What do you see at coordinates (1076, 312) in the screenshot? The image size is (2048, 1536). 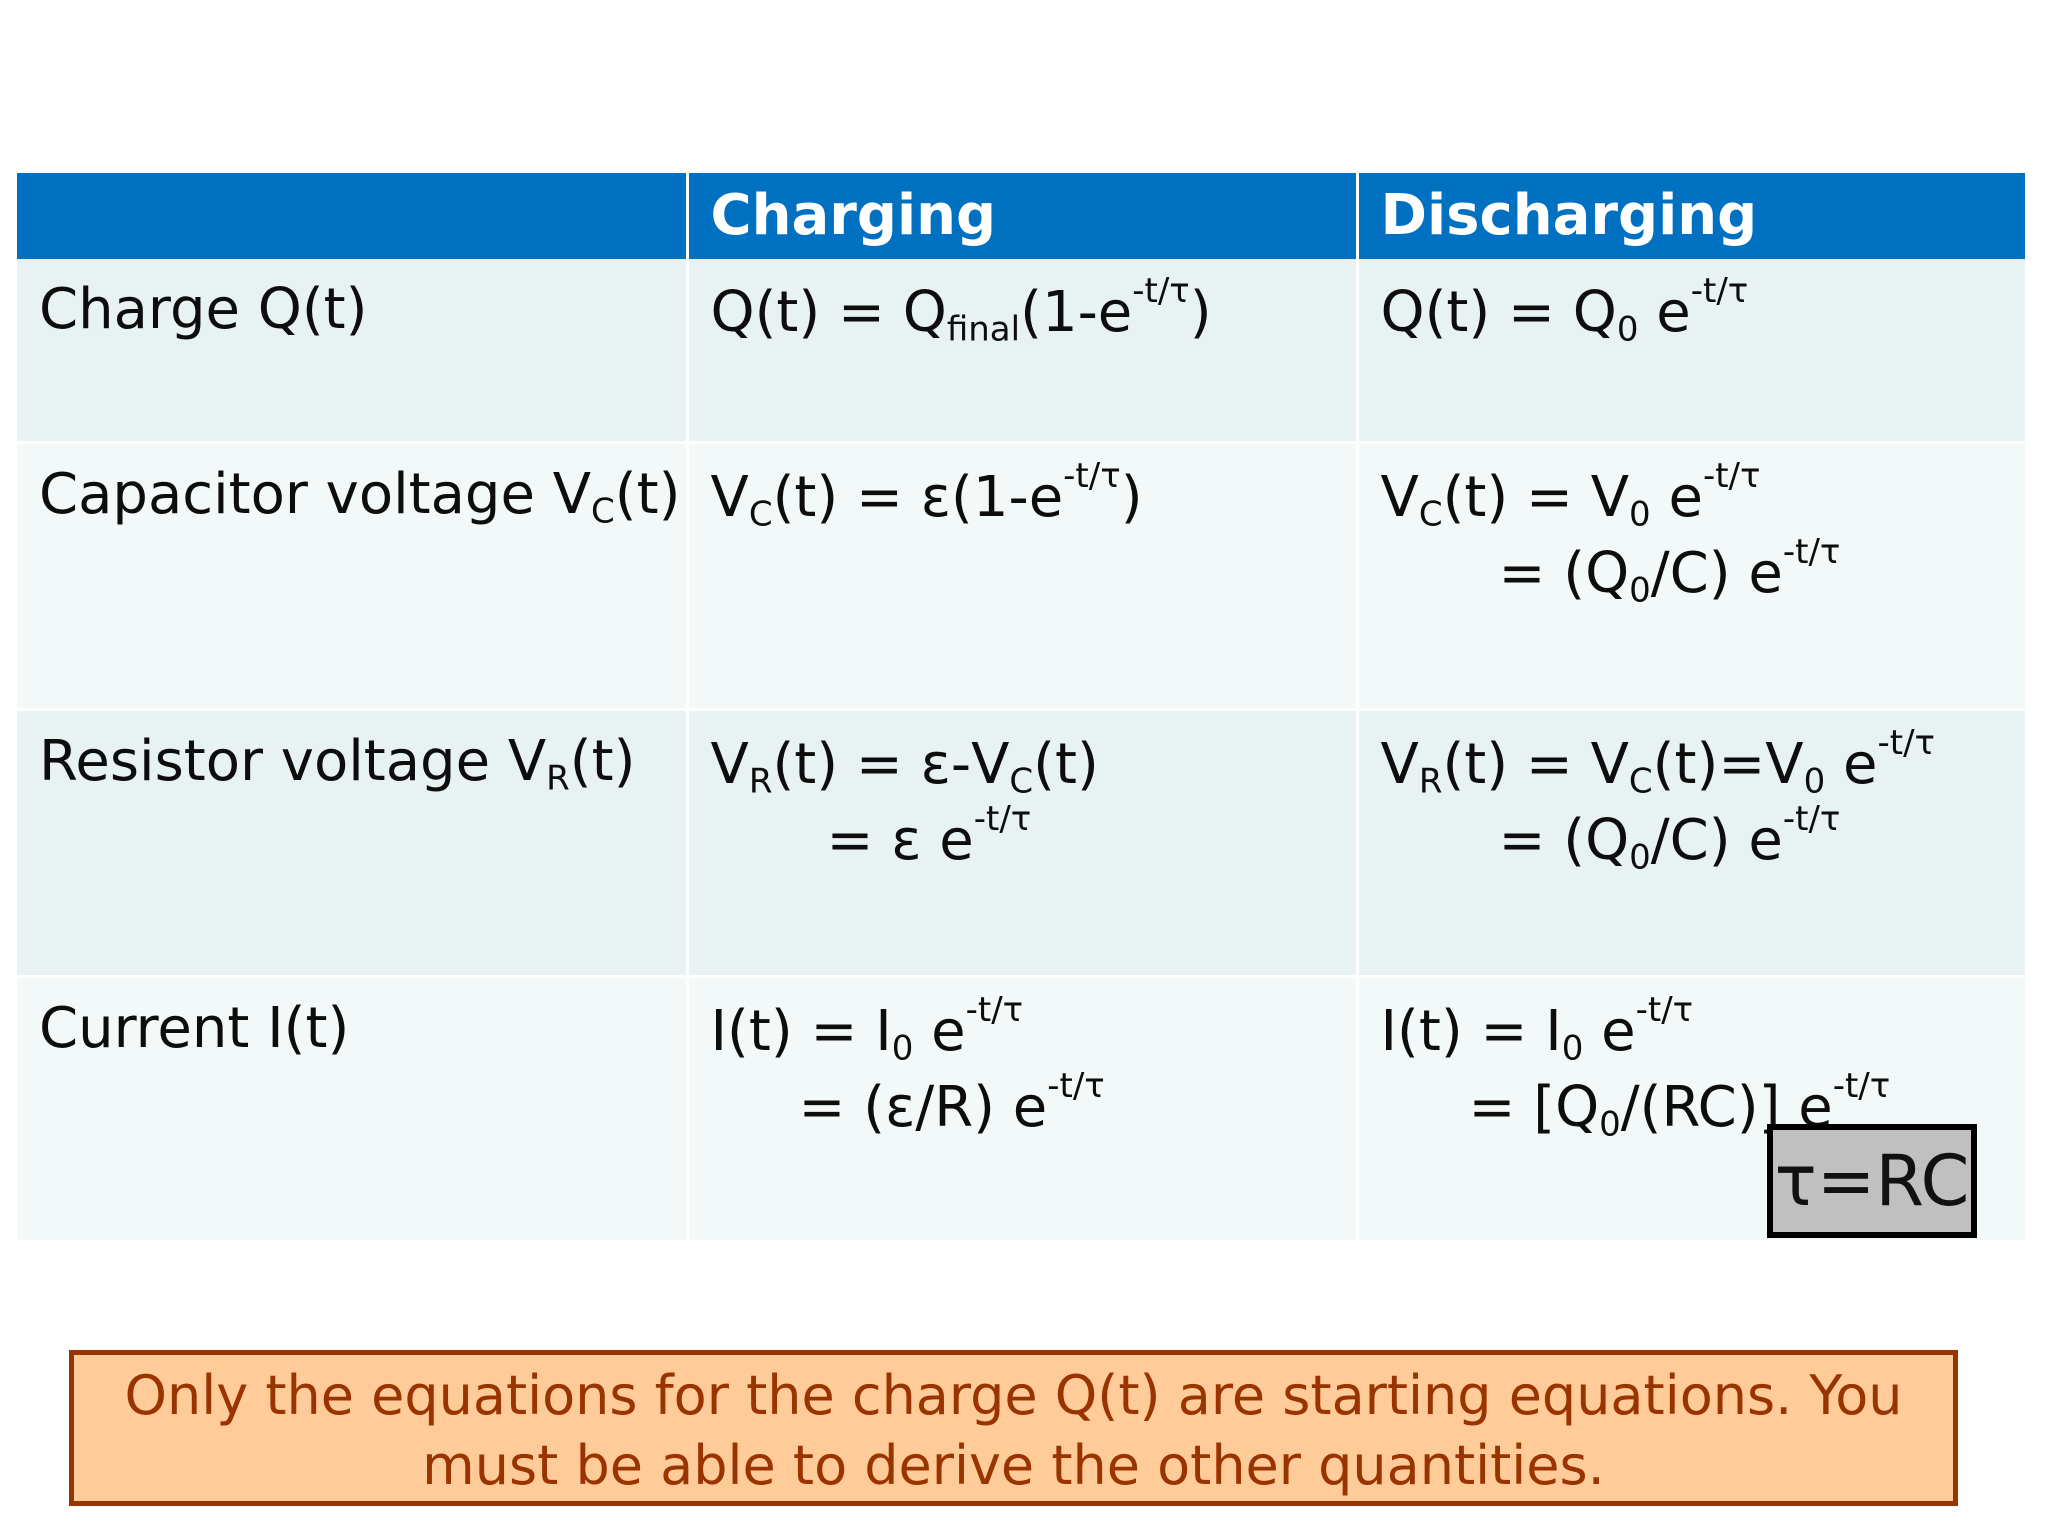 I see `equation-text: (1-e` at bounding box center [1076, 312].